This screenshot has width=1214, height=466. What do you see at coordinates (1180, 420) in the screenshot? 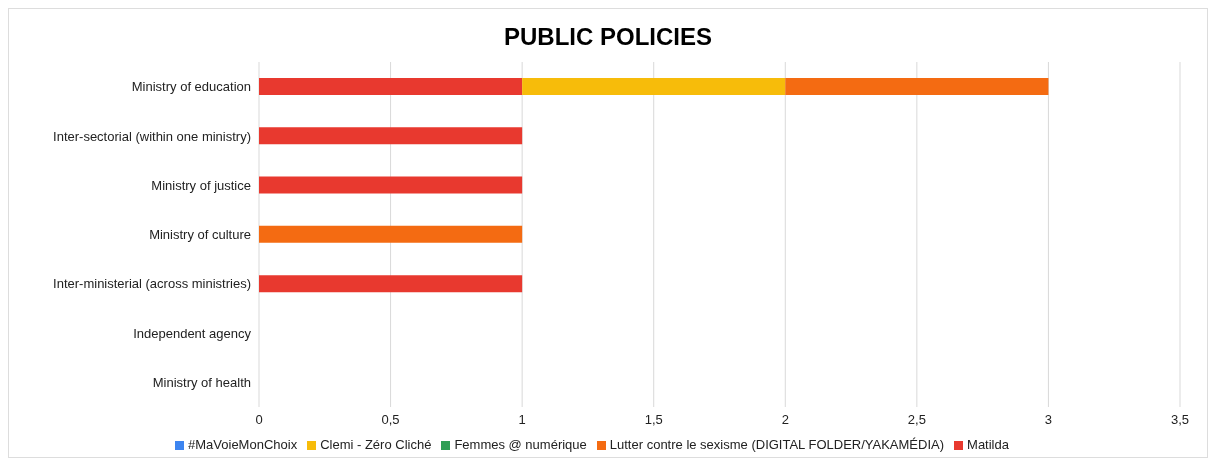
I see `x-tick-label: 3,5` at bounding box center [1180, 420].